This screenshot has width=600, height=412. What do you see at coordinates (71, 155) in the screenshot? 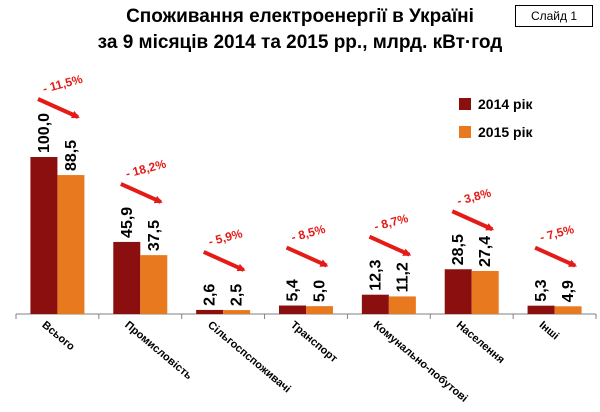
I see `data-label-2015: 88,5` at bounding box center [71, 155].